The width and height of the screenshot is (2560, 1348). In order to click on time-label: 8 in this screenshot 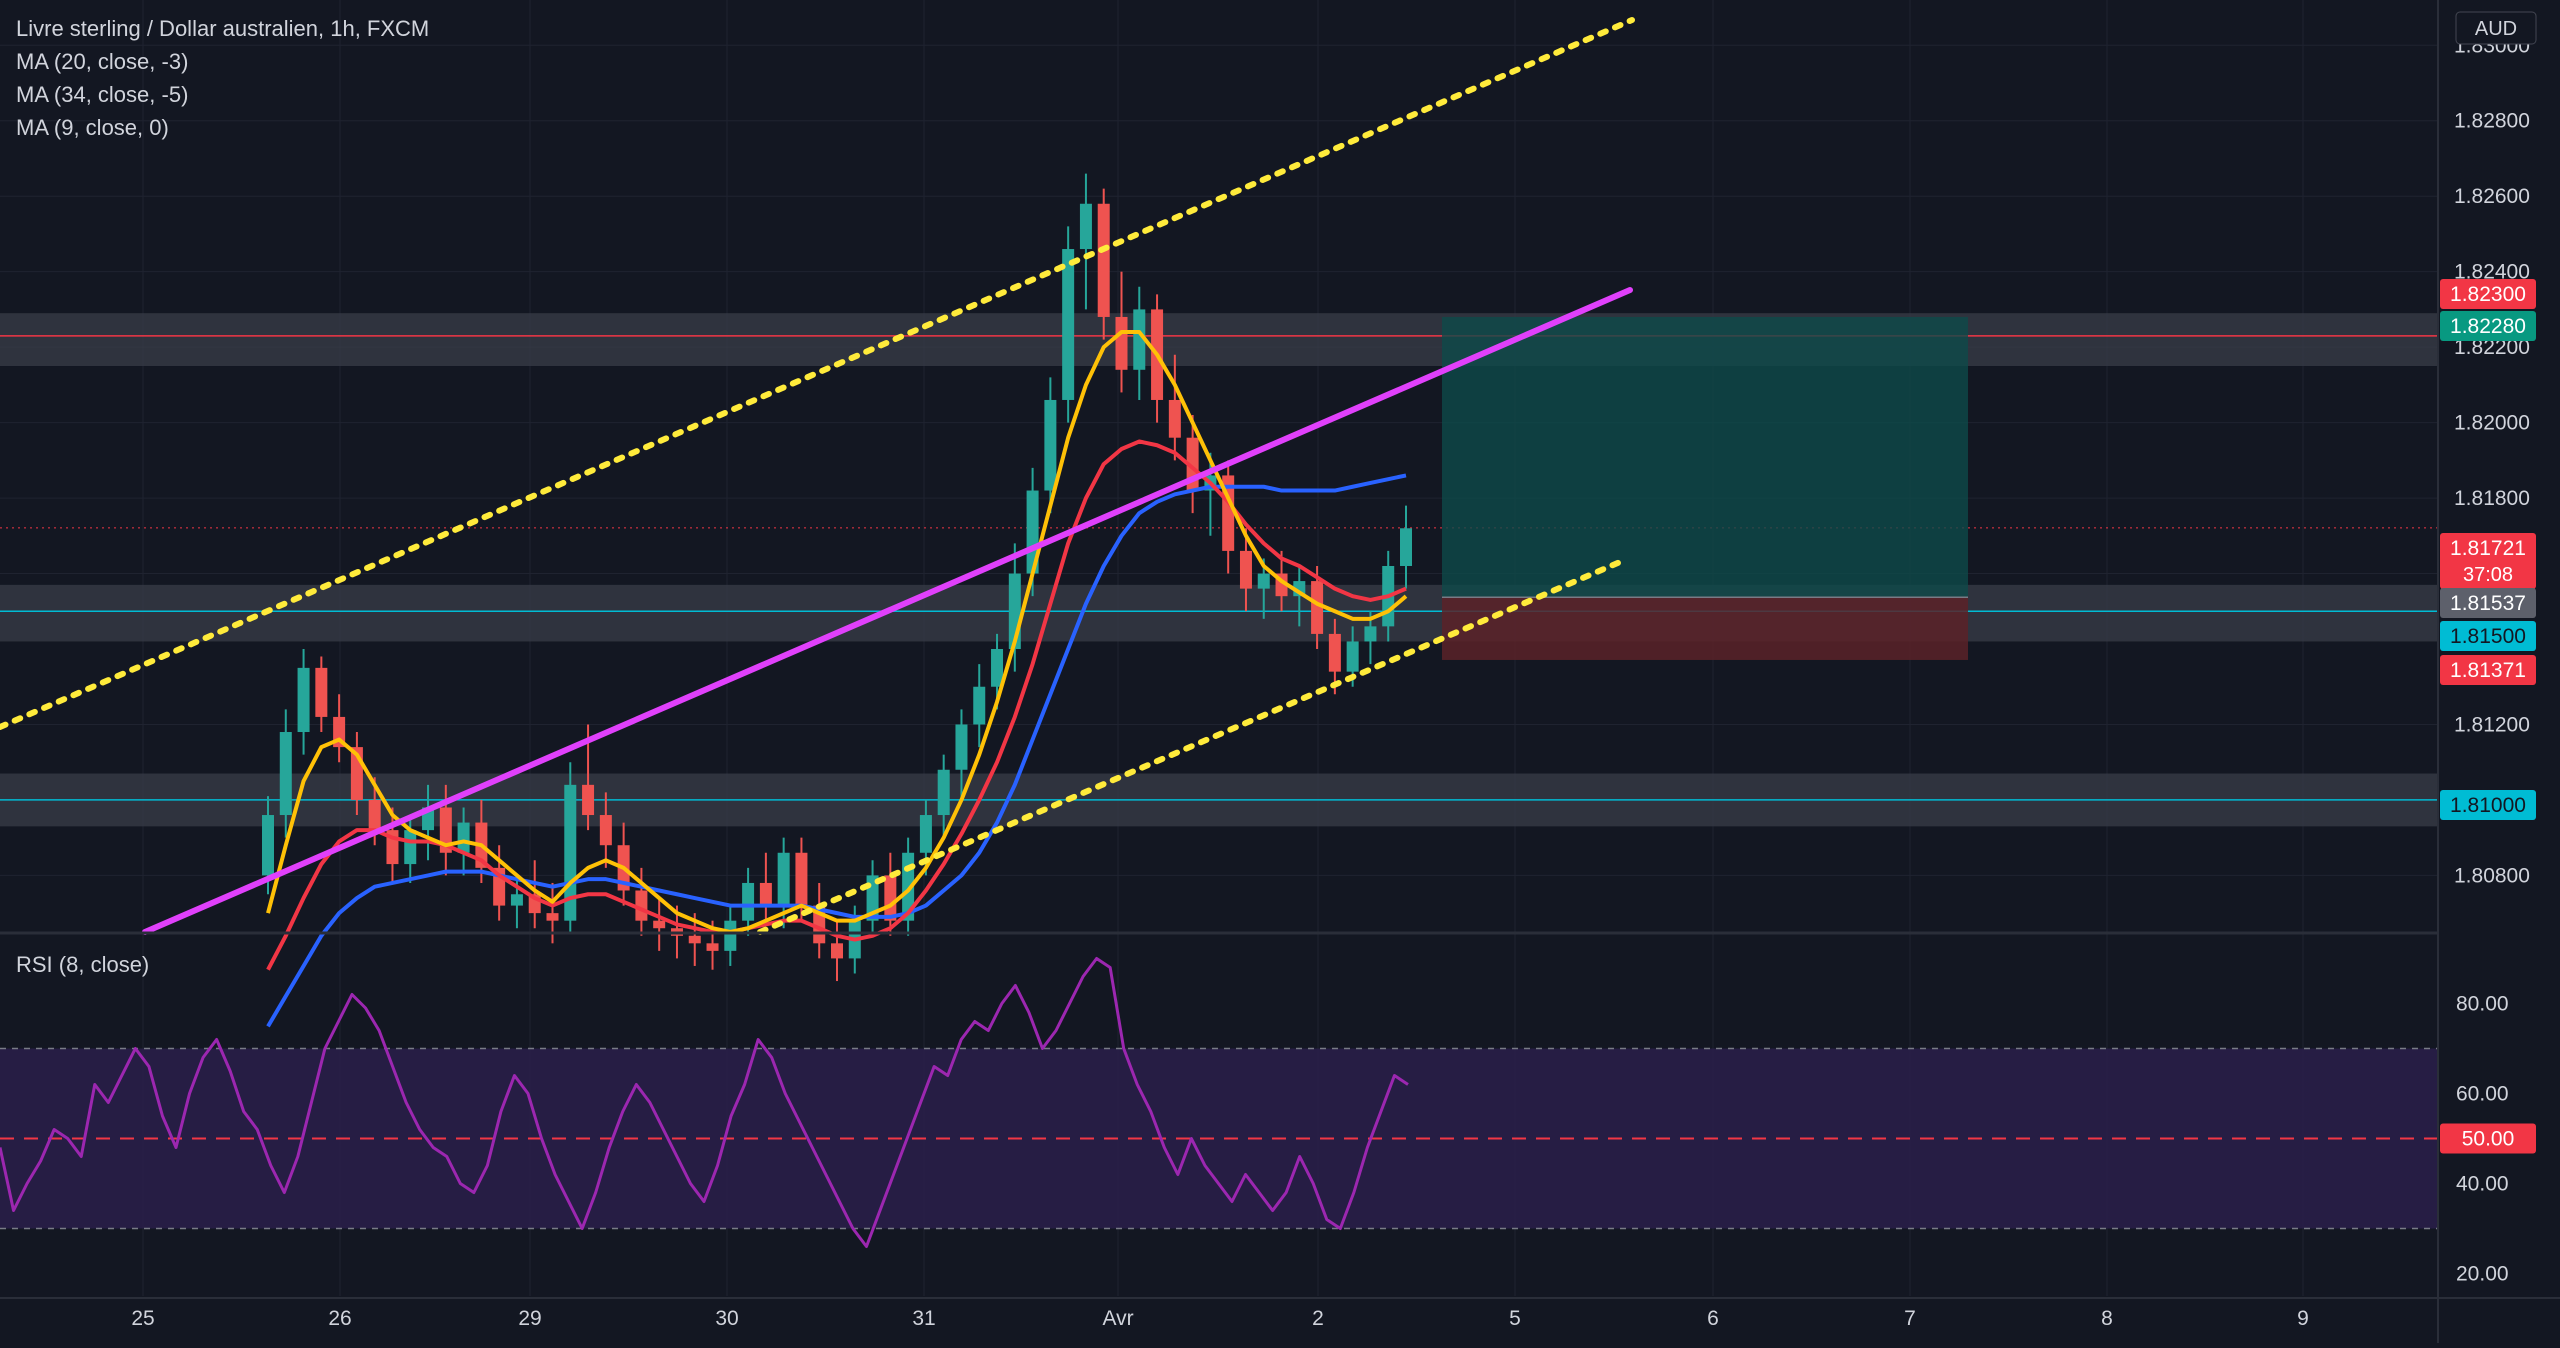, I will do `click(2107, 1318)`.